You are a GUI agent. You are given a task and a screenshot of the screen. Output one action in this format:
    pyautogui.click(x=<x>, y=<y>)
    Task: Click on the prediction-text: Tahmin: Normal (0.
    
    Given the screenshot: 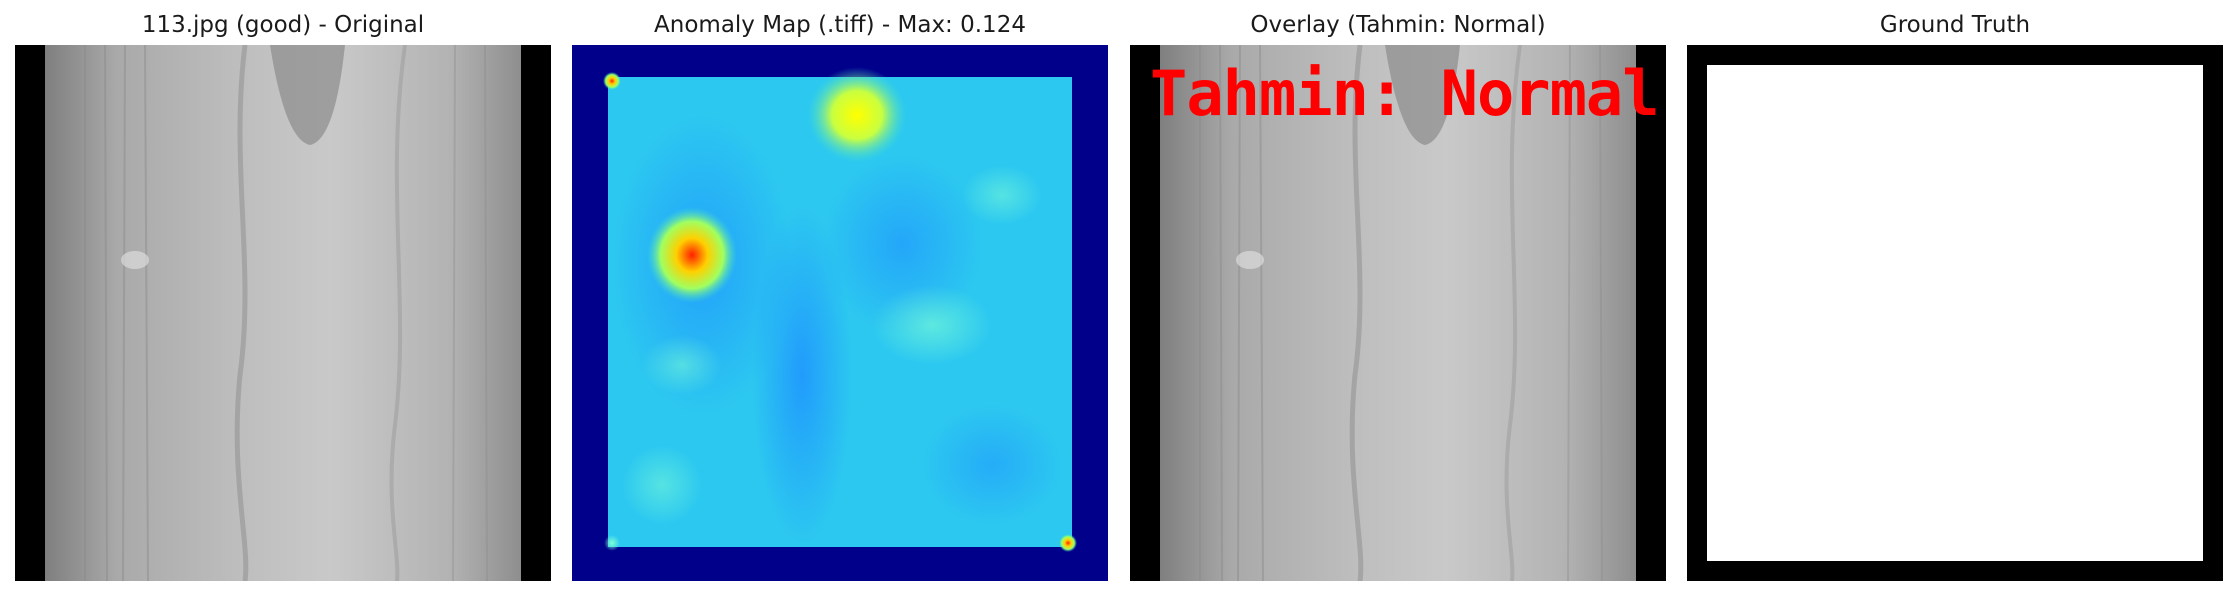 What is the action you would take?
    pyautogui.click(x=1408, y=93)
    